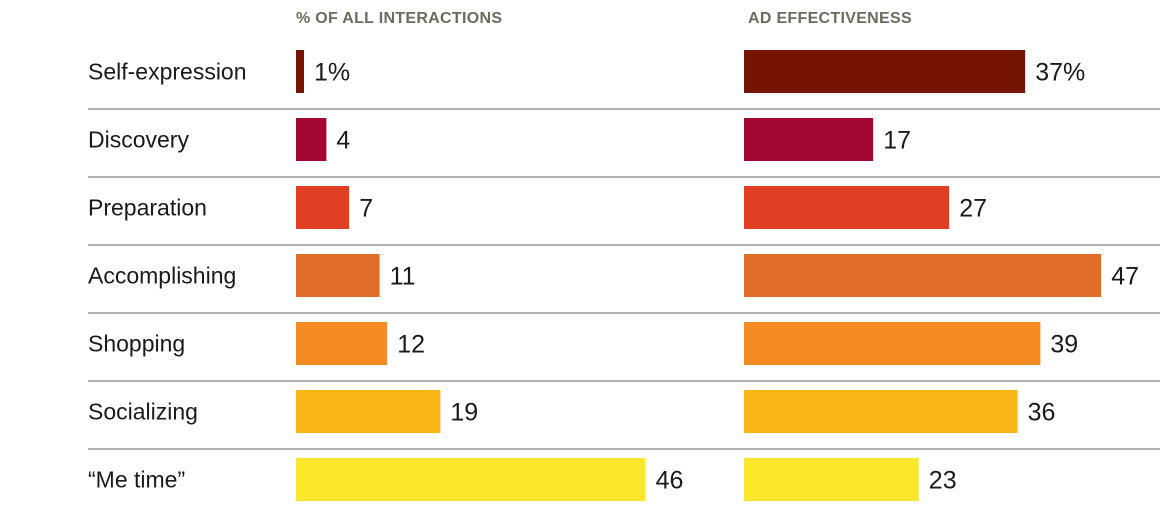 This screenshot has width=1160, height=508. What do you see at coordinates (464, 413) in the screenshot?
I see `value-label-interactions: 19` at bounding box center [464, 413].